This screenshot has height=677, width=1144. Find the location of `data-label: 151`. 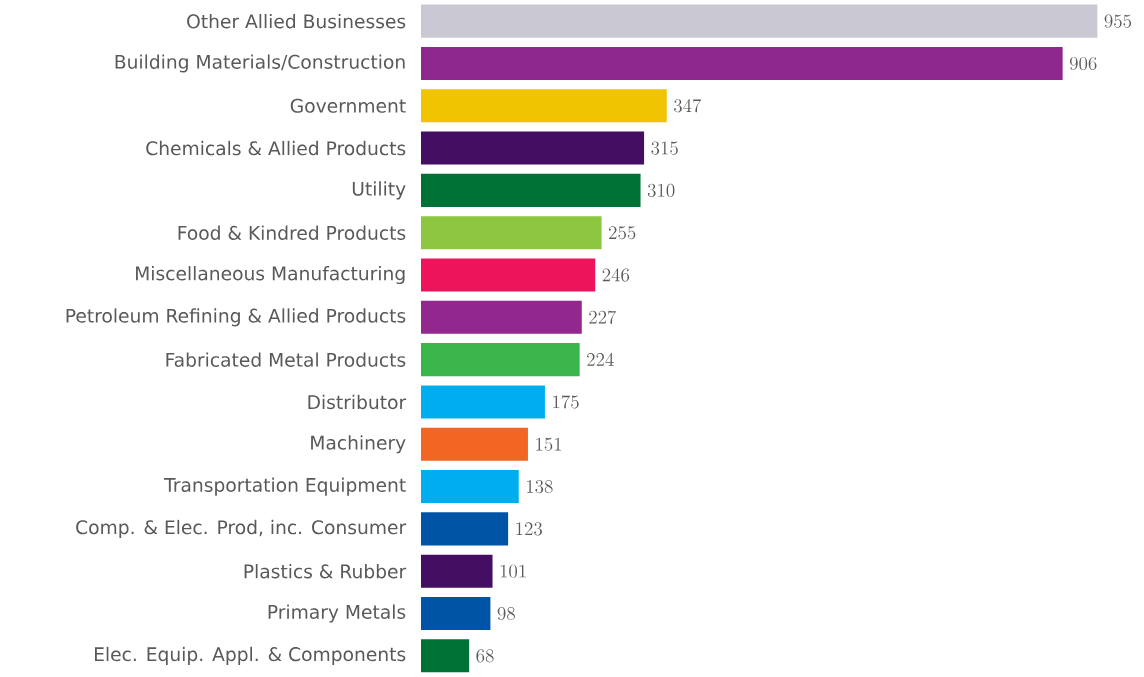

data-label: 151 is located at coordinates (549, 444).